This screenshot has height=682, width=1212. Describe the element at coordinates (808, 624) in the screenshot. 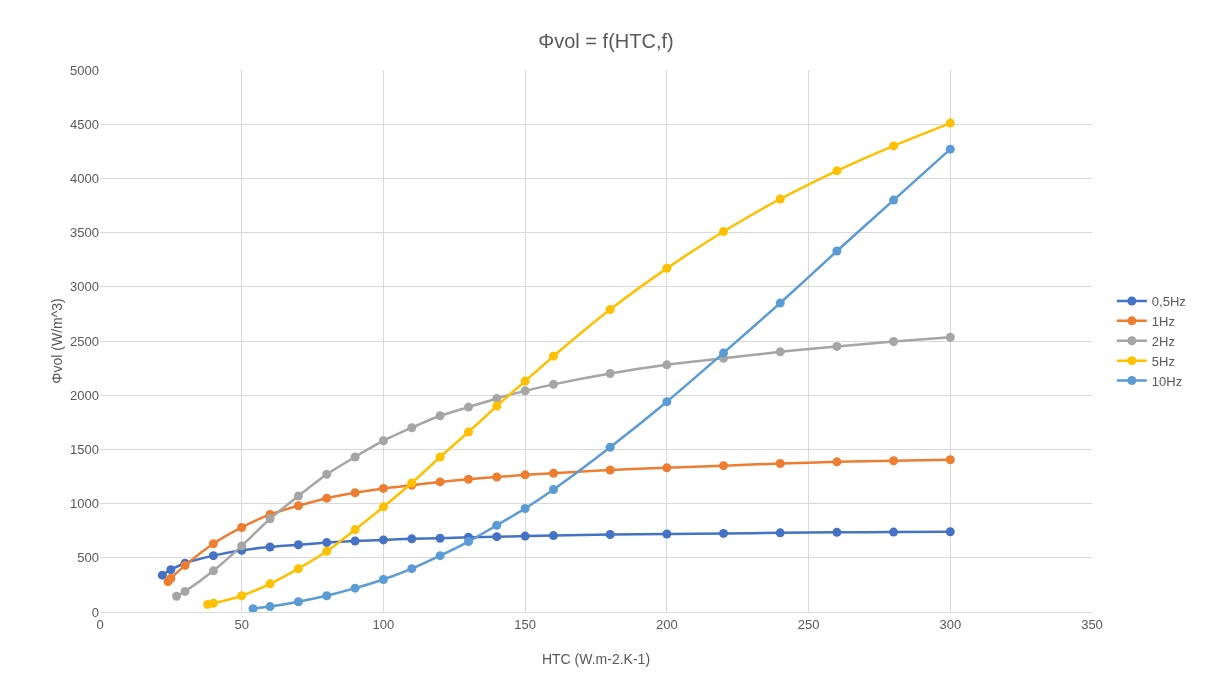

I see `x-tick-label: 250` at that location.